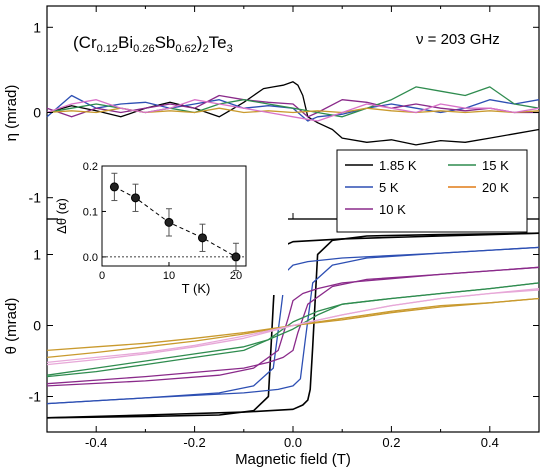 This screenshot has height=473, width=550. I want to click on top-ytick-label: 1, so click(37, 27).